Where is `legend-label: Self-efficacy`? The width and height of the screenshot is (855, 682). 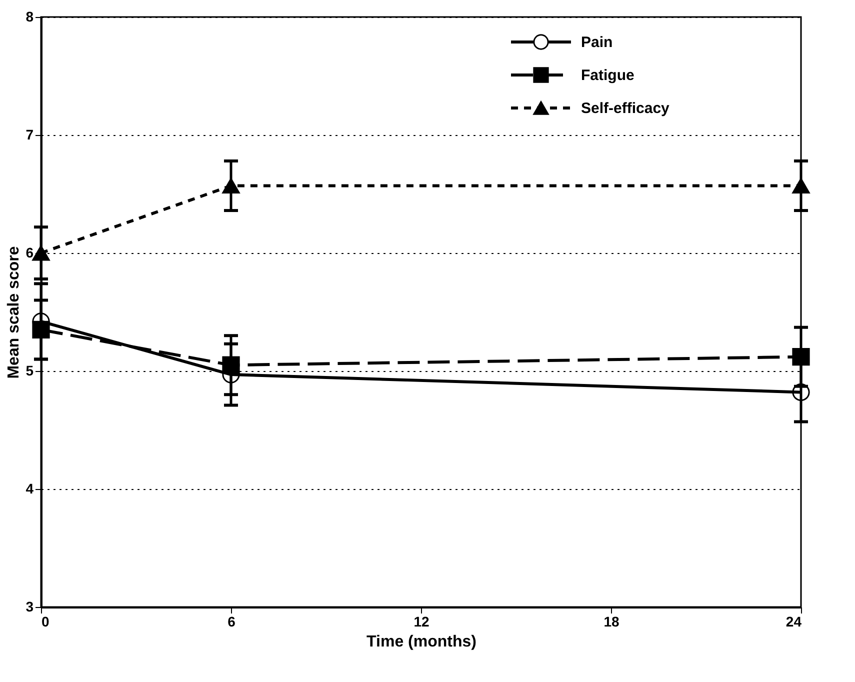 legend-label: Self-efficacy is located at coordinates (625, 108).